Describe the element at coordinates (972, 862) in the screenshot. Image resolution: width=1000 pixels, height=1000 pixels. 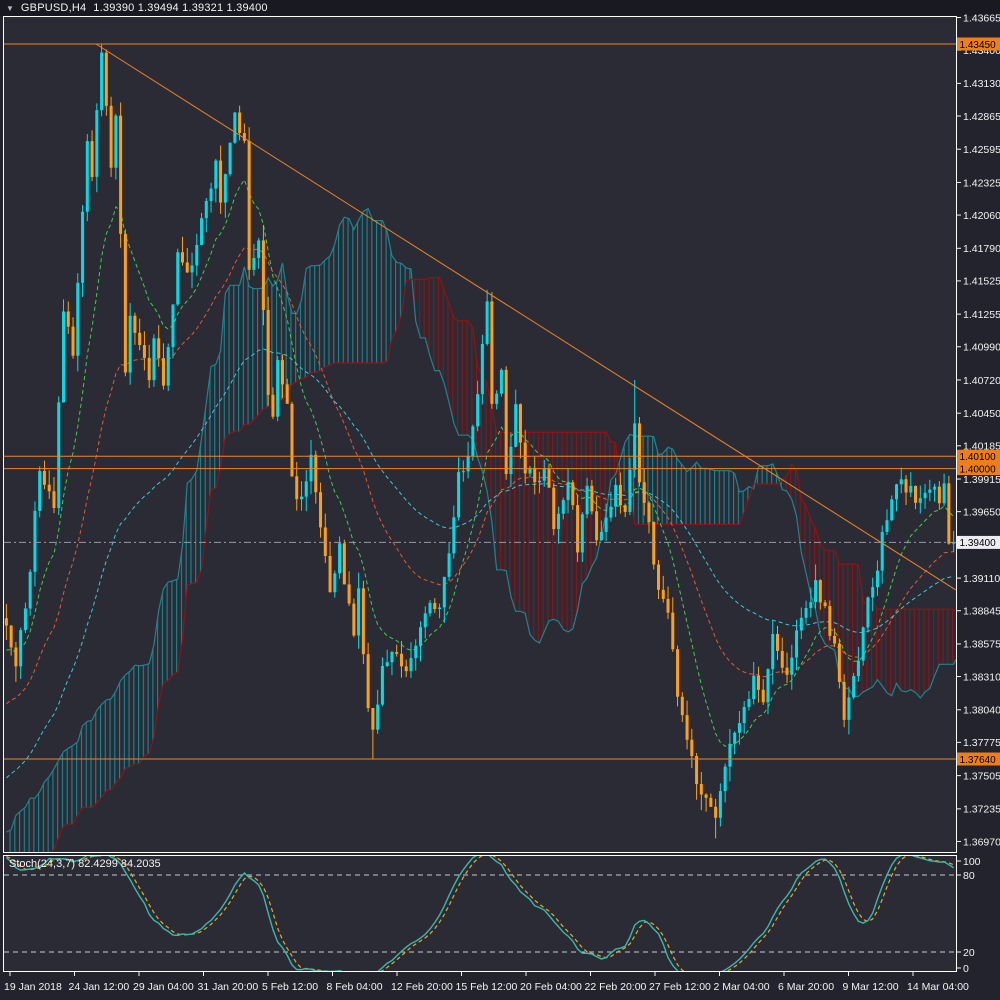
I see `stoch-scale-label: 100` at that location.